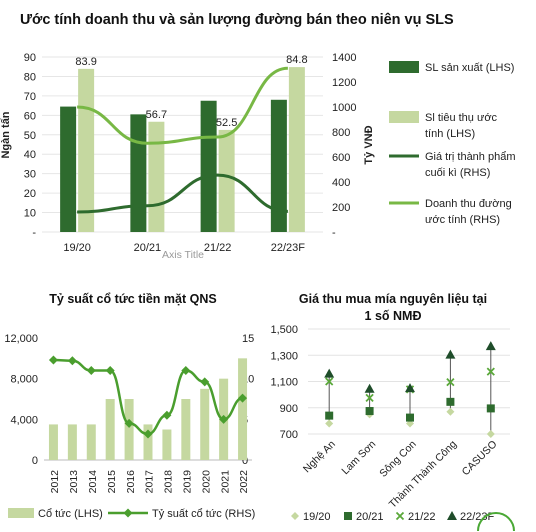 Image resolution: width=536 pixels, height=532 pixels. Describe the element at coordinates (344, 108) in the screenshot. I see `chart1-y2-tick: 1000` at that location.